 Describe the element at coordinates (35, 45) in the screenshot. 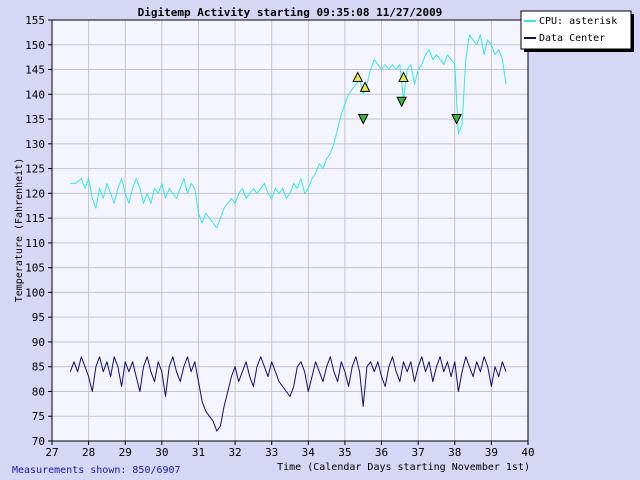

I see `y-tick-label: 150` at that location.